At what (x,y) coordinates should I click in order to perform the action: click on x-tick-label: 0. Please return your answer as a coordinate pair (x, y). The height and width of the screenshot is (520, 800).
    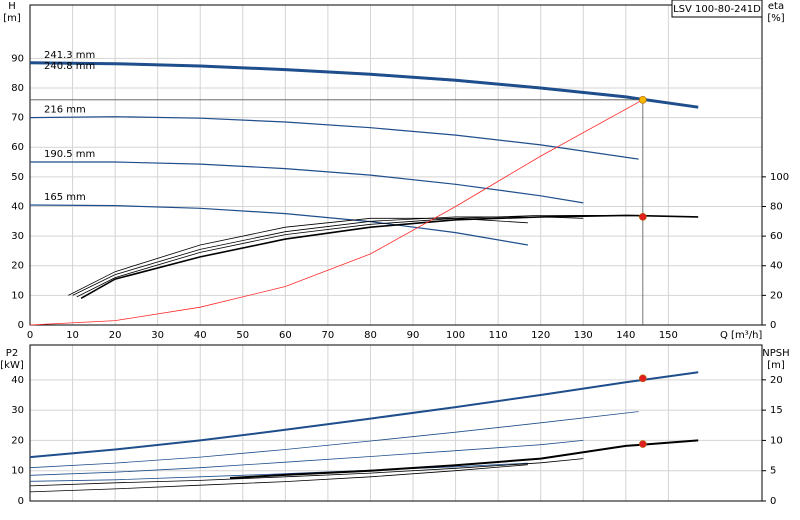
    Looking at the image, I should click on (30, 335).